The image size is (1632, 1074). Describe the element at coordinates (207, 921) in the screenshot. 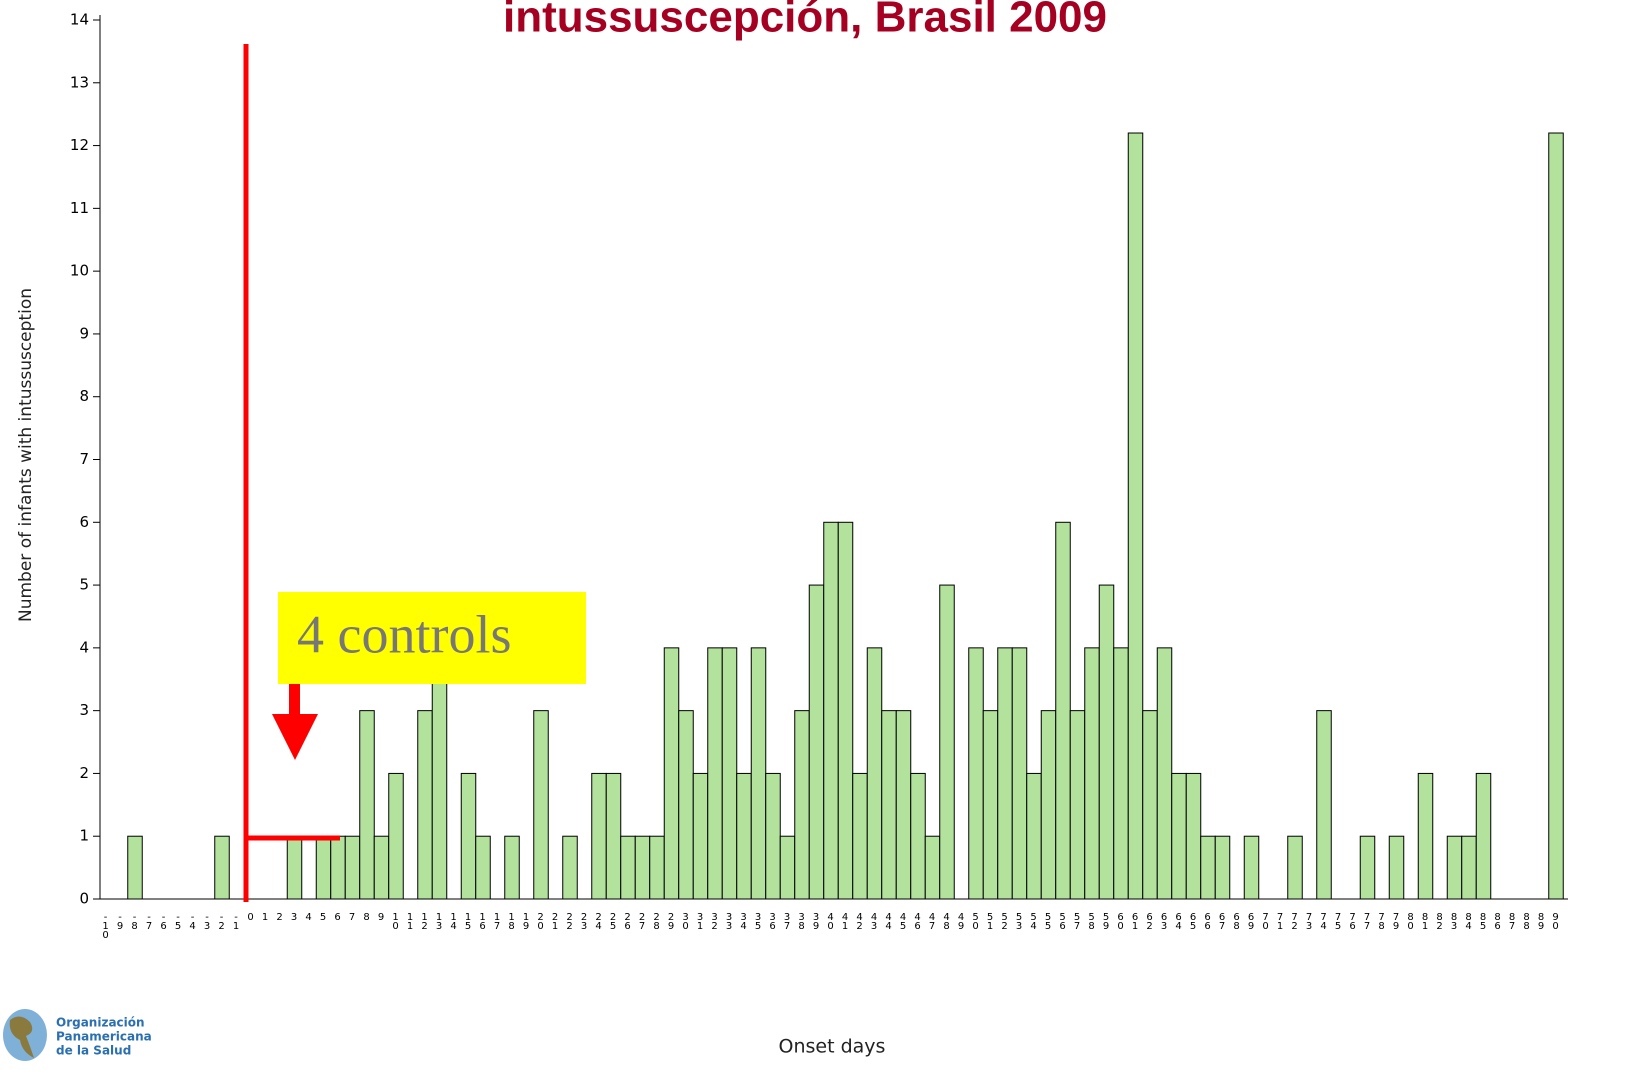

I see `x-tick-label: -3` at that location.